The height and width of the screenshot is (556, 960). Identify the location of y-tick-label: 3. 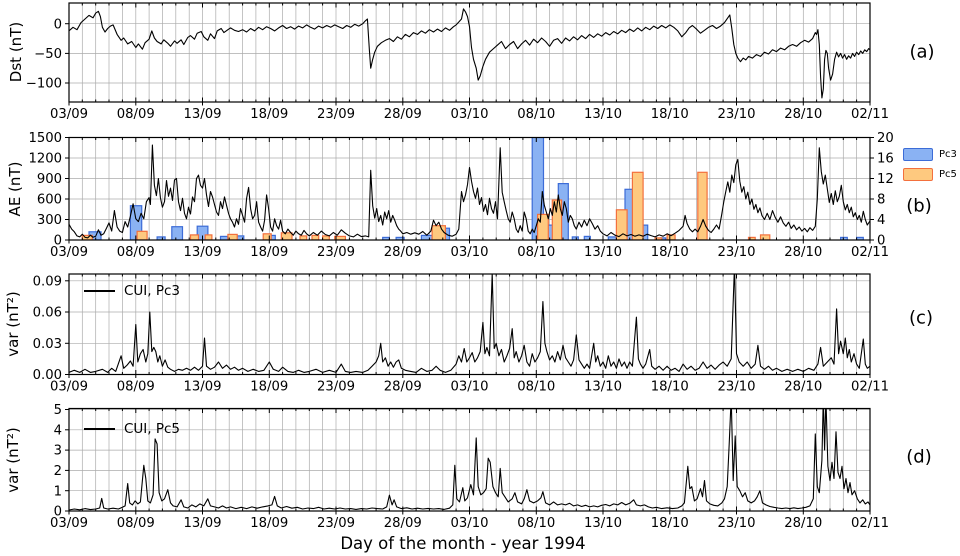
(58, 451).